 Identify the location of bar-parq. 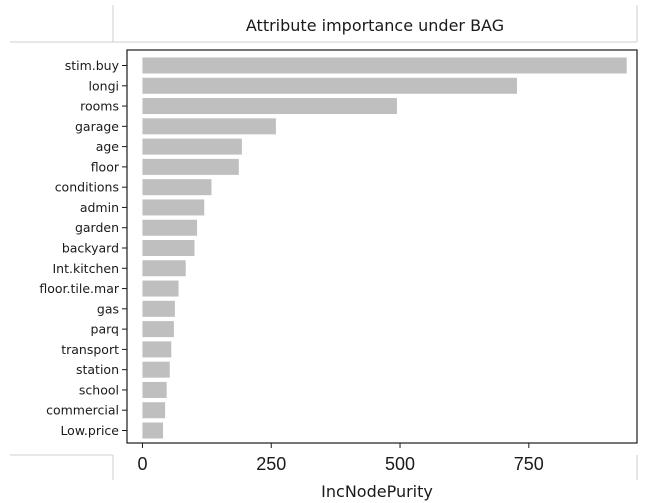
(158, 329).